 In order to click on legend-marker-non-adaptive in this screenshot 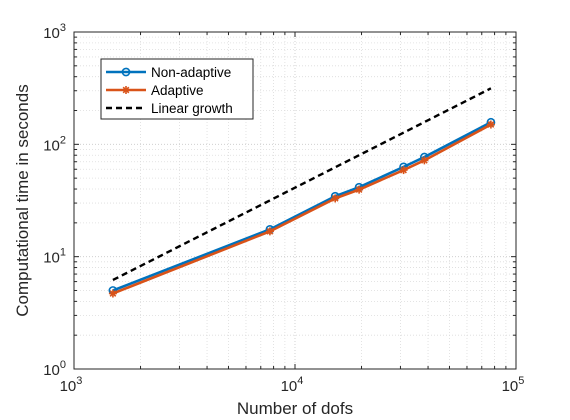, I will do `click(126, 72)`.